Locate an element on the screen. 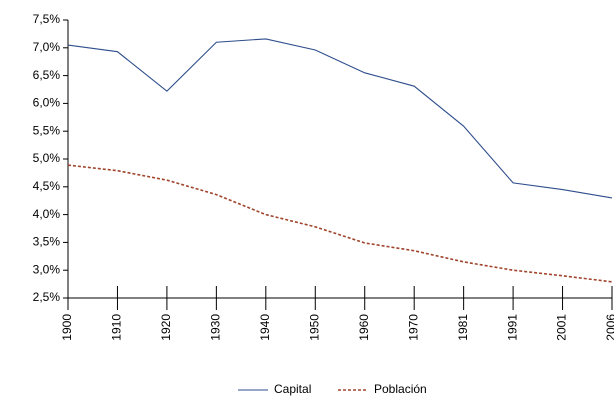 This screenshot has height=400, width=614. legend-label: Población is located at coordinates (400, 389).